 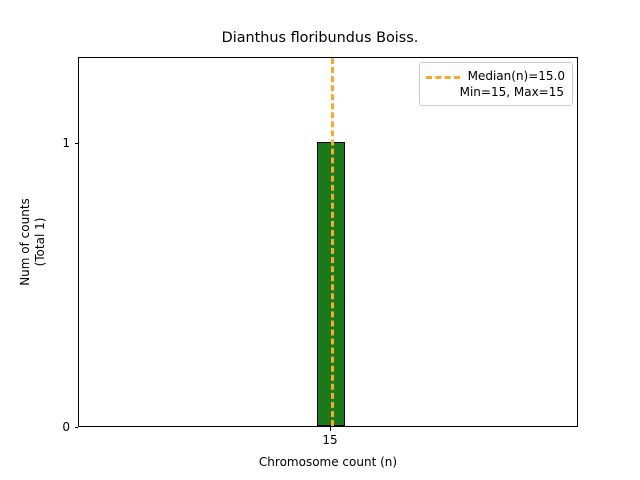 I want to click on median-line, so click(x=332, y=242).